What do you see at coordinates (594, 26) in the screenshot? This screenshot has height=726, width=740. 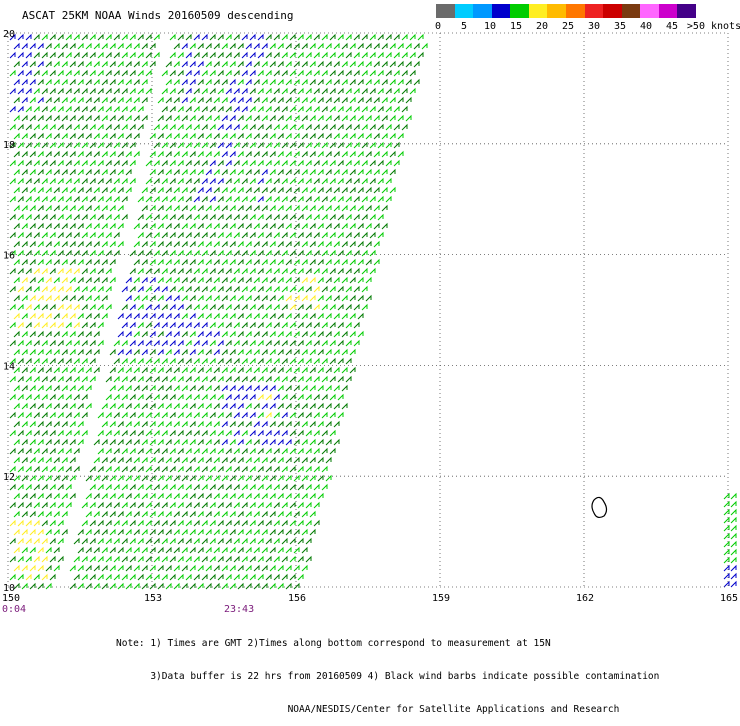 I see `scale-tick-label: 30` at bounding box center [594, 26].